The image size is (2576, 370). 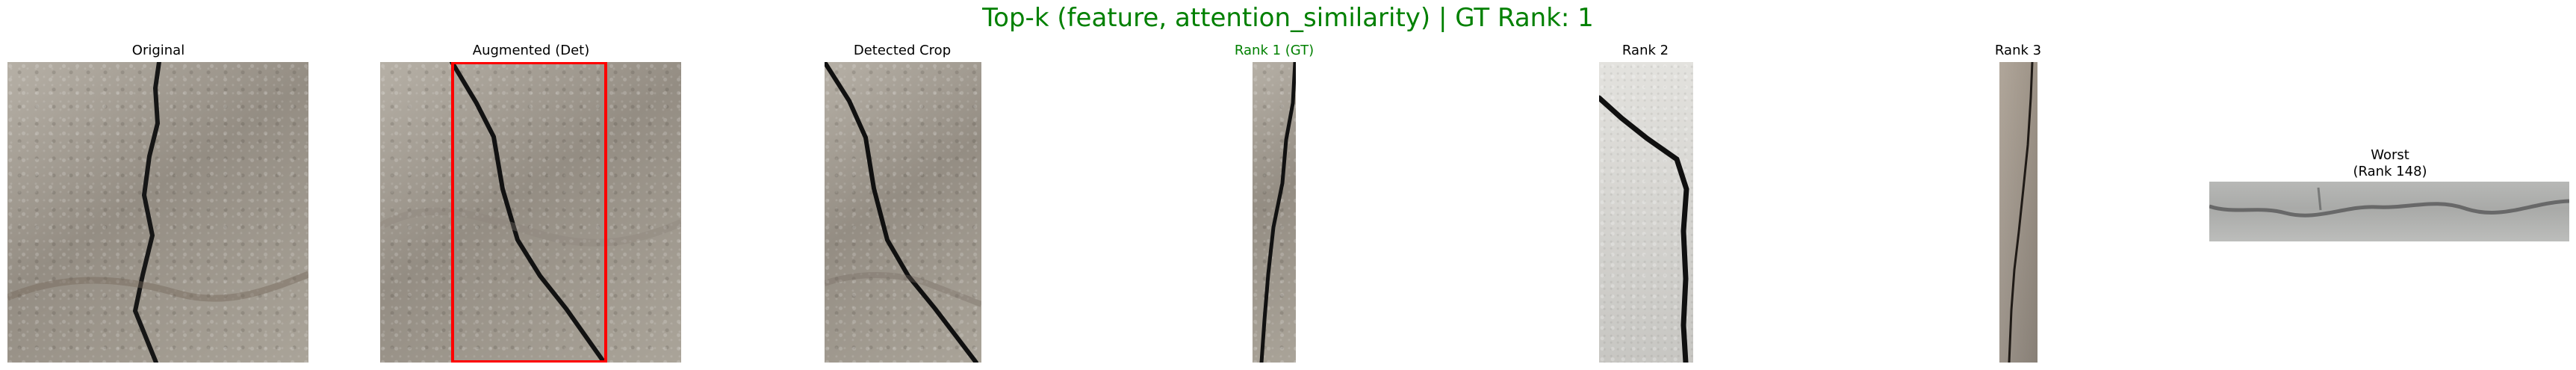 What do you see at coordinates (2389, 203) in the screenshot?
I see `worst-crack` at bounding box center [2389, 203].